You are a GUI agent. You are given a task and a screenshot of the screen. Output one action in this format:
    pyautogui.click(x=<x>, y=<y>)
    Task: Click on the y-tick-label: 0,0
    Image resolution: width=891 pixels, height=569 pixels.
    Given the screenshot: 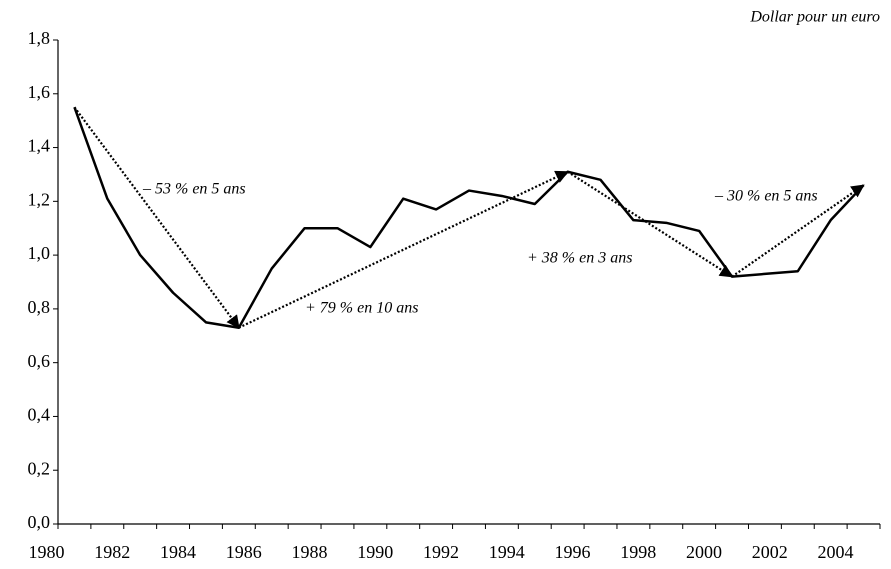 What is the action you would take?
    pyautogui.click(x=39, y=522)
    